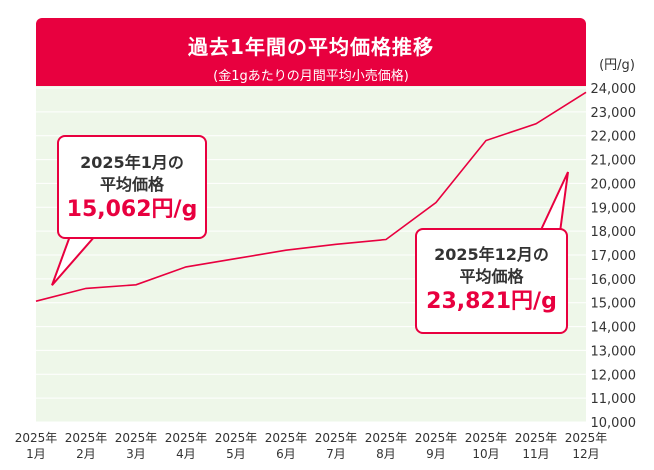 This screenshot has width=654, height=470. Describe the element at coordinates (614, 89) in the screenshot. I see `y-tick-label: 24,000` at that location.